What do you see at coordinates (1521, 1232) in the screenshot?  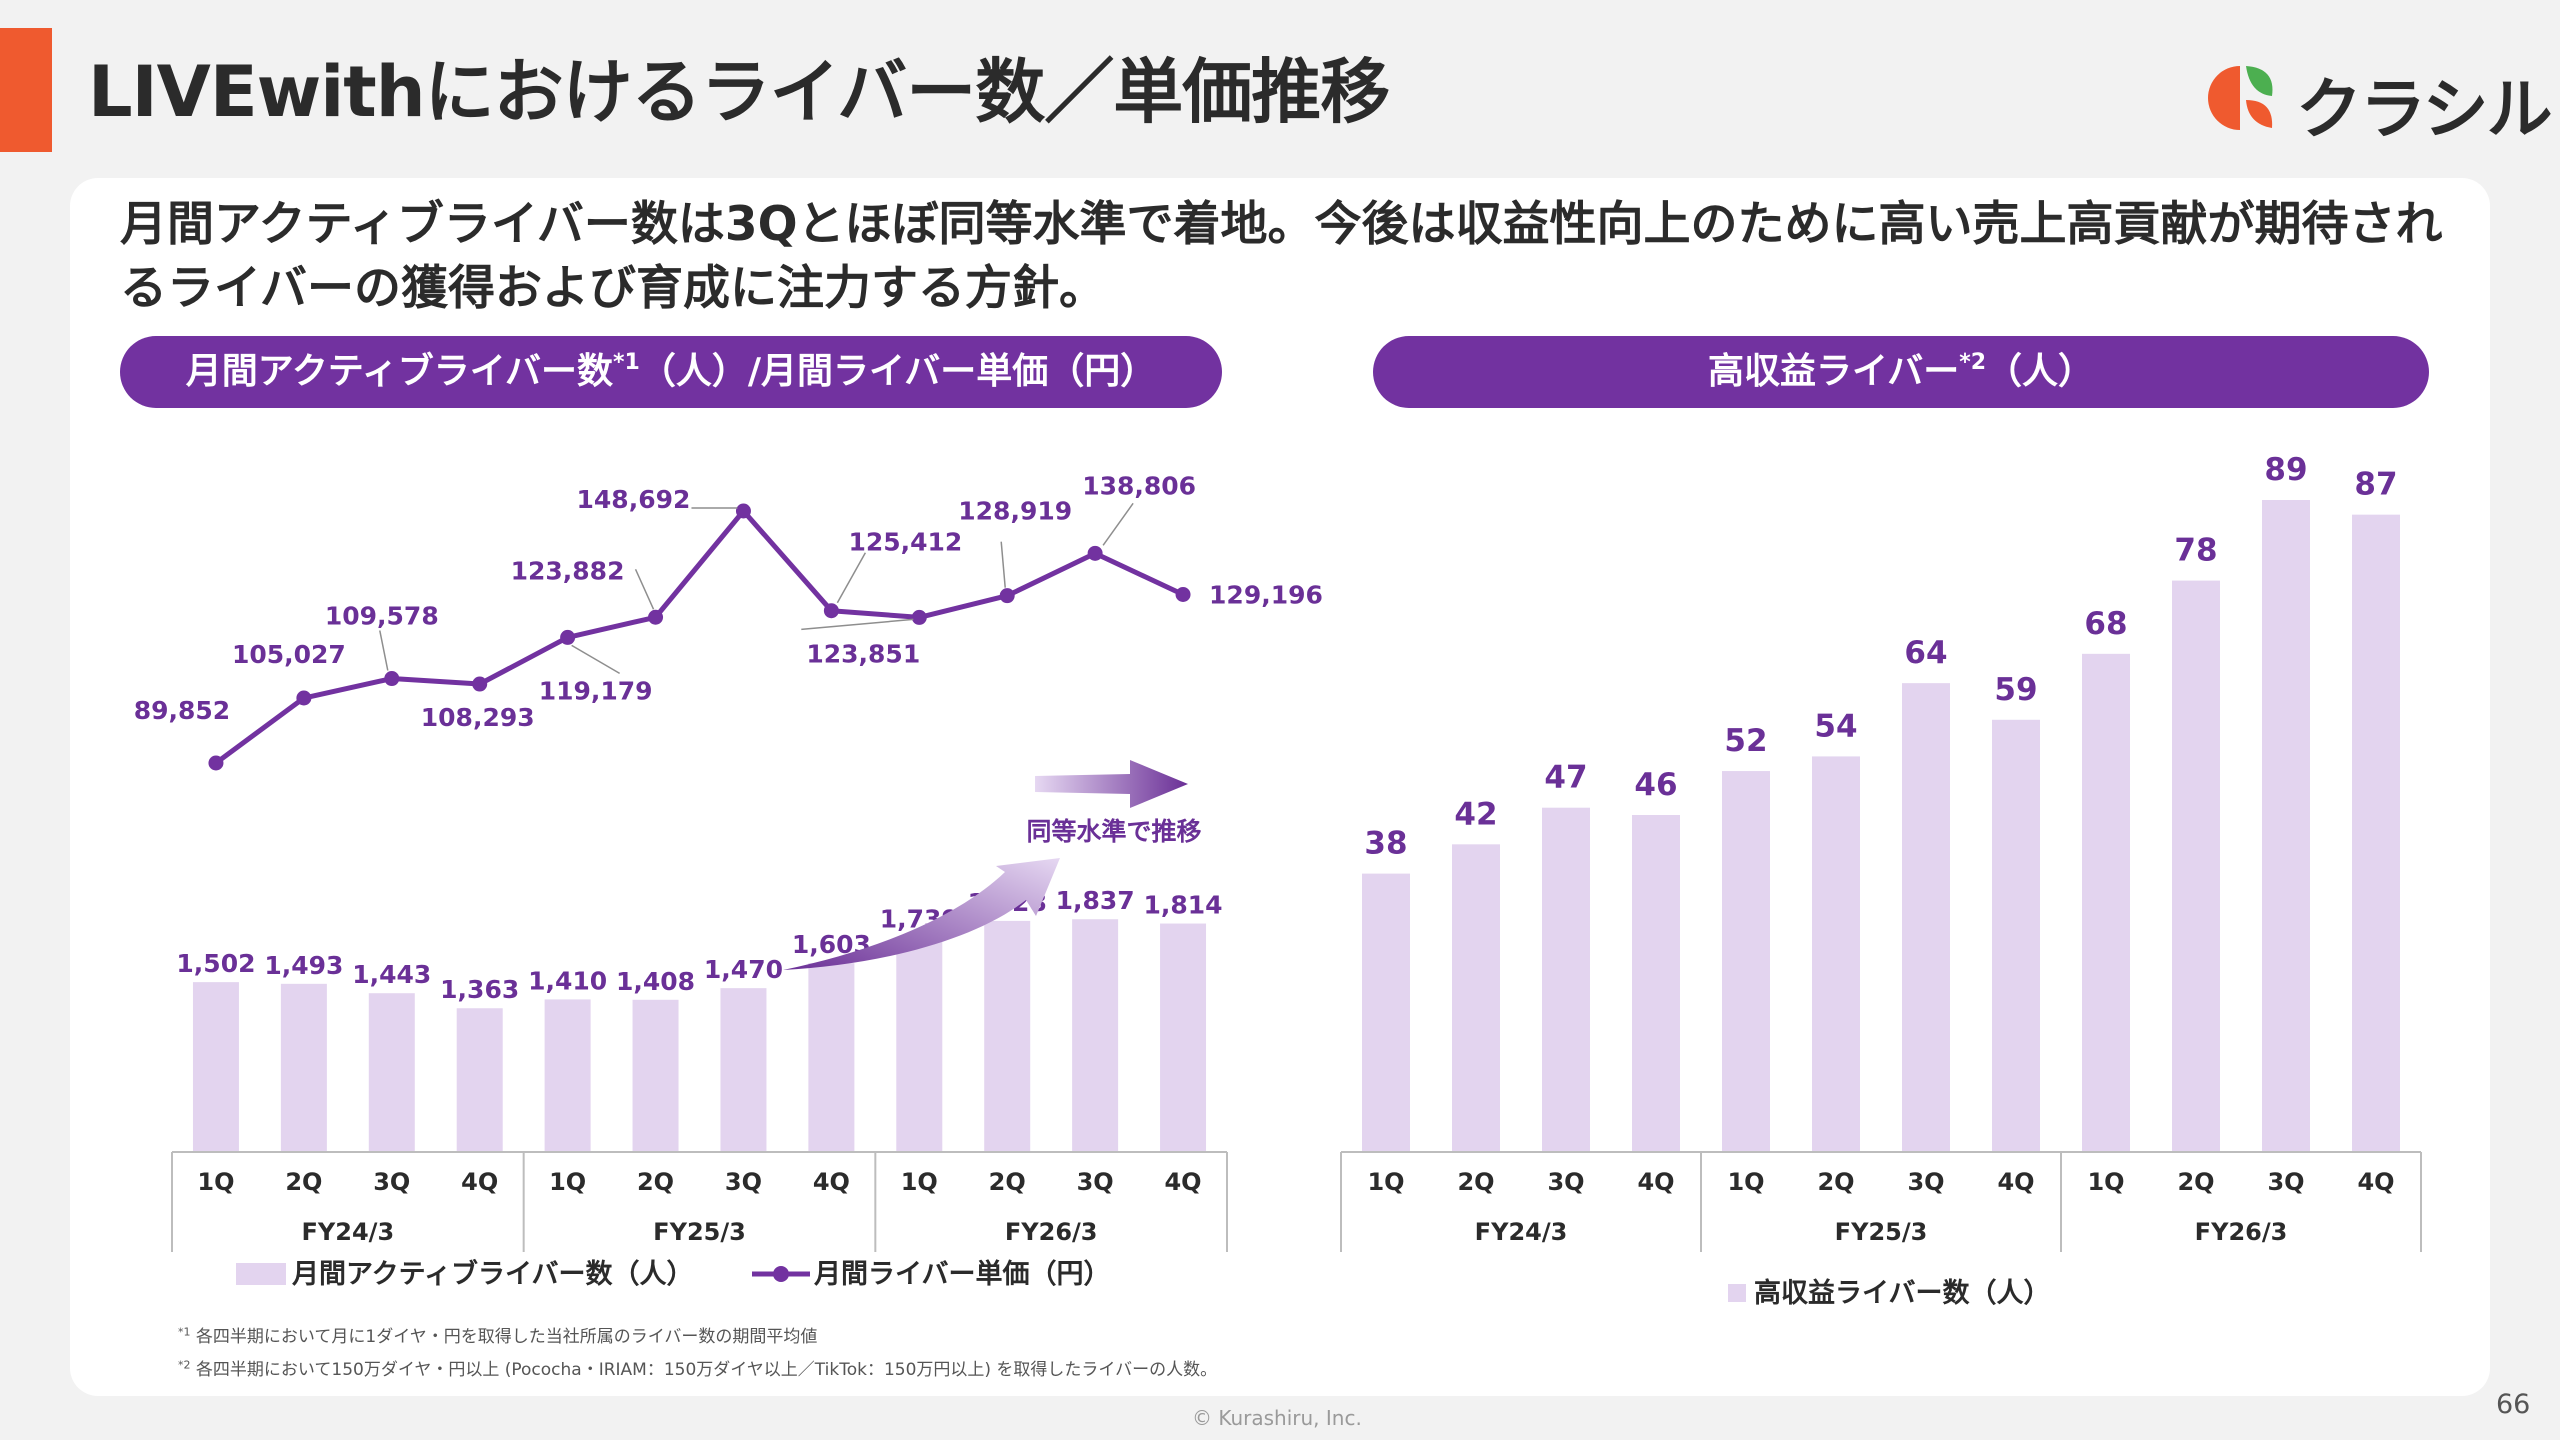 I see `right-axis-group-label: FY24/3` at bounding box center [1521, 1232].